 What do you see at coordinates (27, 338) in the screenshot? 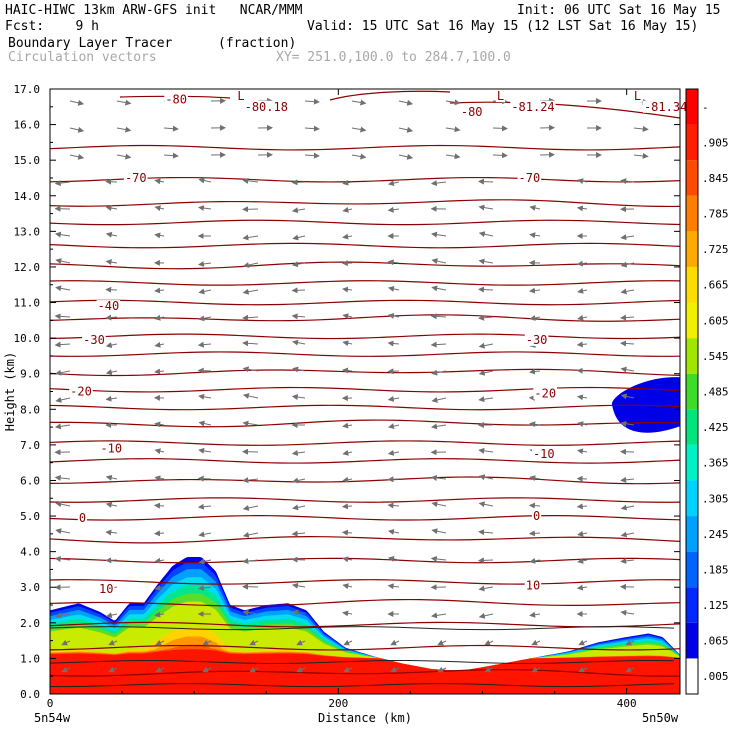
I see `y-tick-label: 10.0` at bounding box center [27, 338].